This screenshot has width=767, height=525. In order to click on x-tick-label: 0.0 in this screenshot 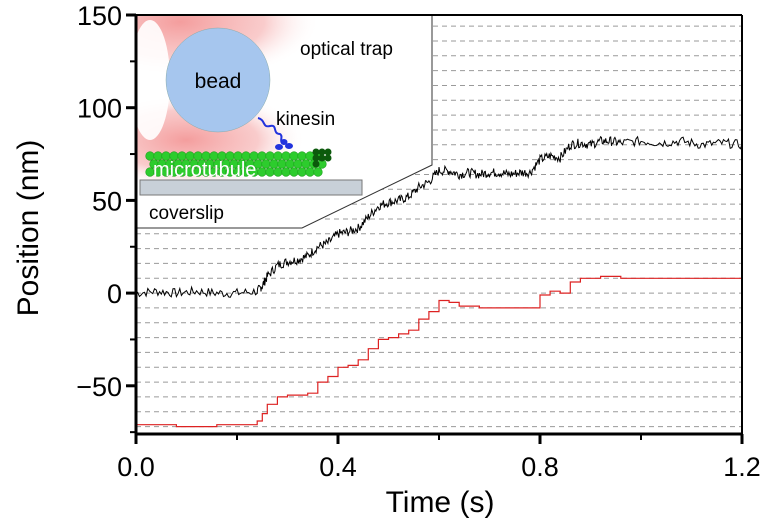, I will do `click(136, 467)`.